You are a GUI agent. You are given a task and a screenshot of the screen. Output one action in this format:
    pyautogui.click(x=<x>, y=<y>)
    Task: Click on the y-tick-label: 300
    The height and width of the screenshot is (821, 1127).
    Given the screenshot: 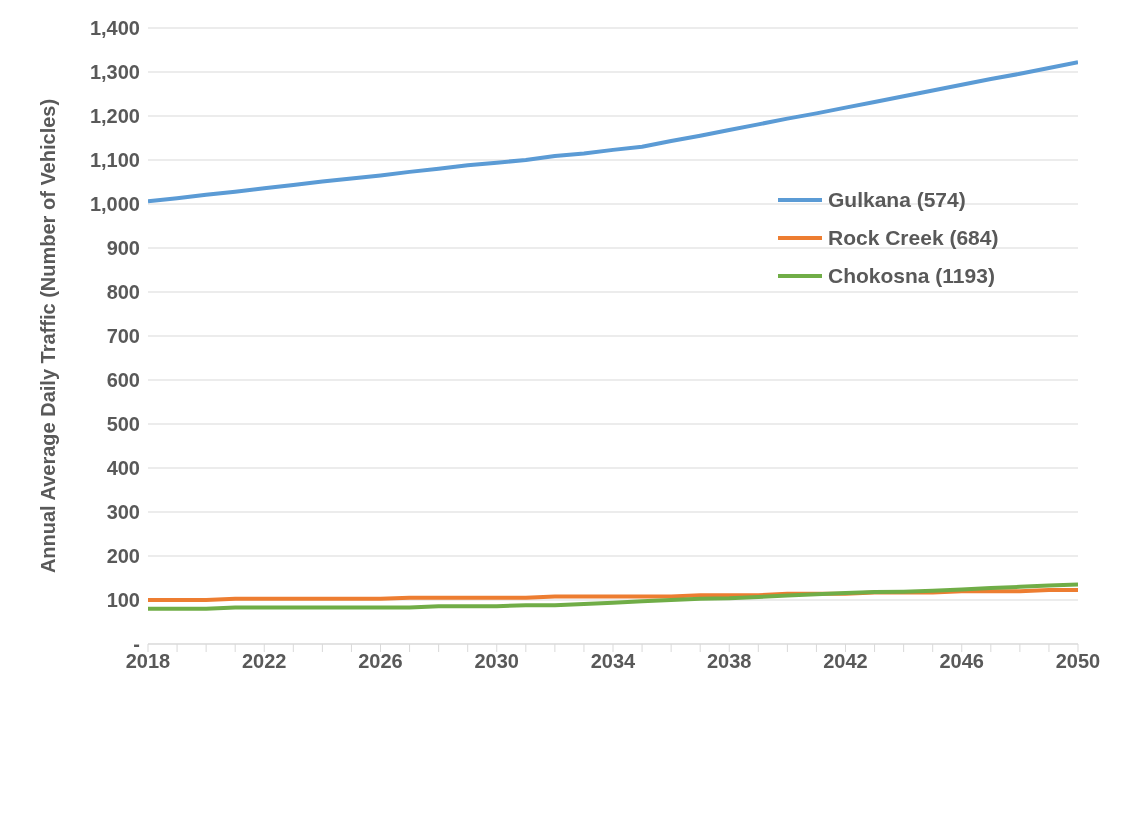 What is the action you would take?
    pyautogui.click(x=123, y=512)
    